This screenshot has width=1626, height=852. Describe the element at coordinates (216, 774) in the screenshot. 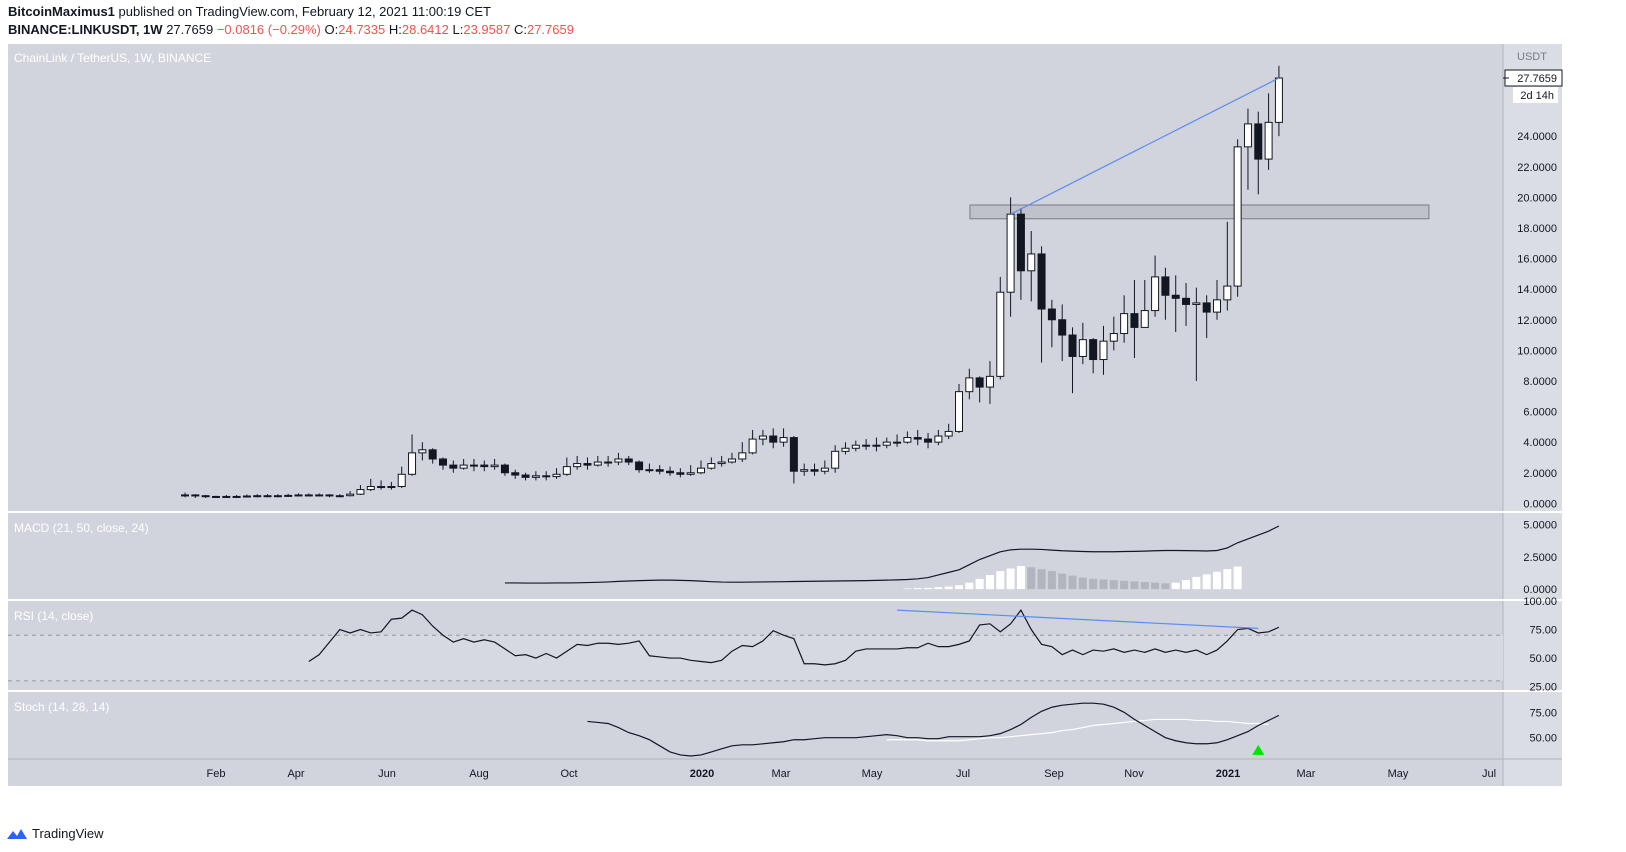

I see `time-tick-label: Feb` at that location.